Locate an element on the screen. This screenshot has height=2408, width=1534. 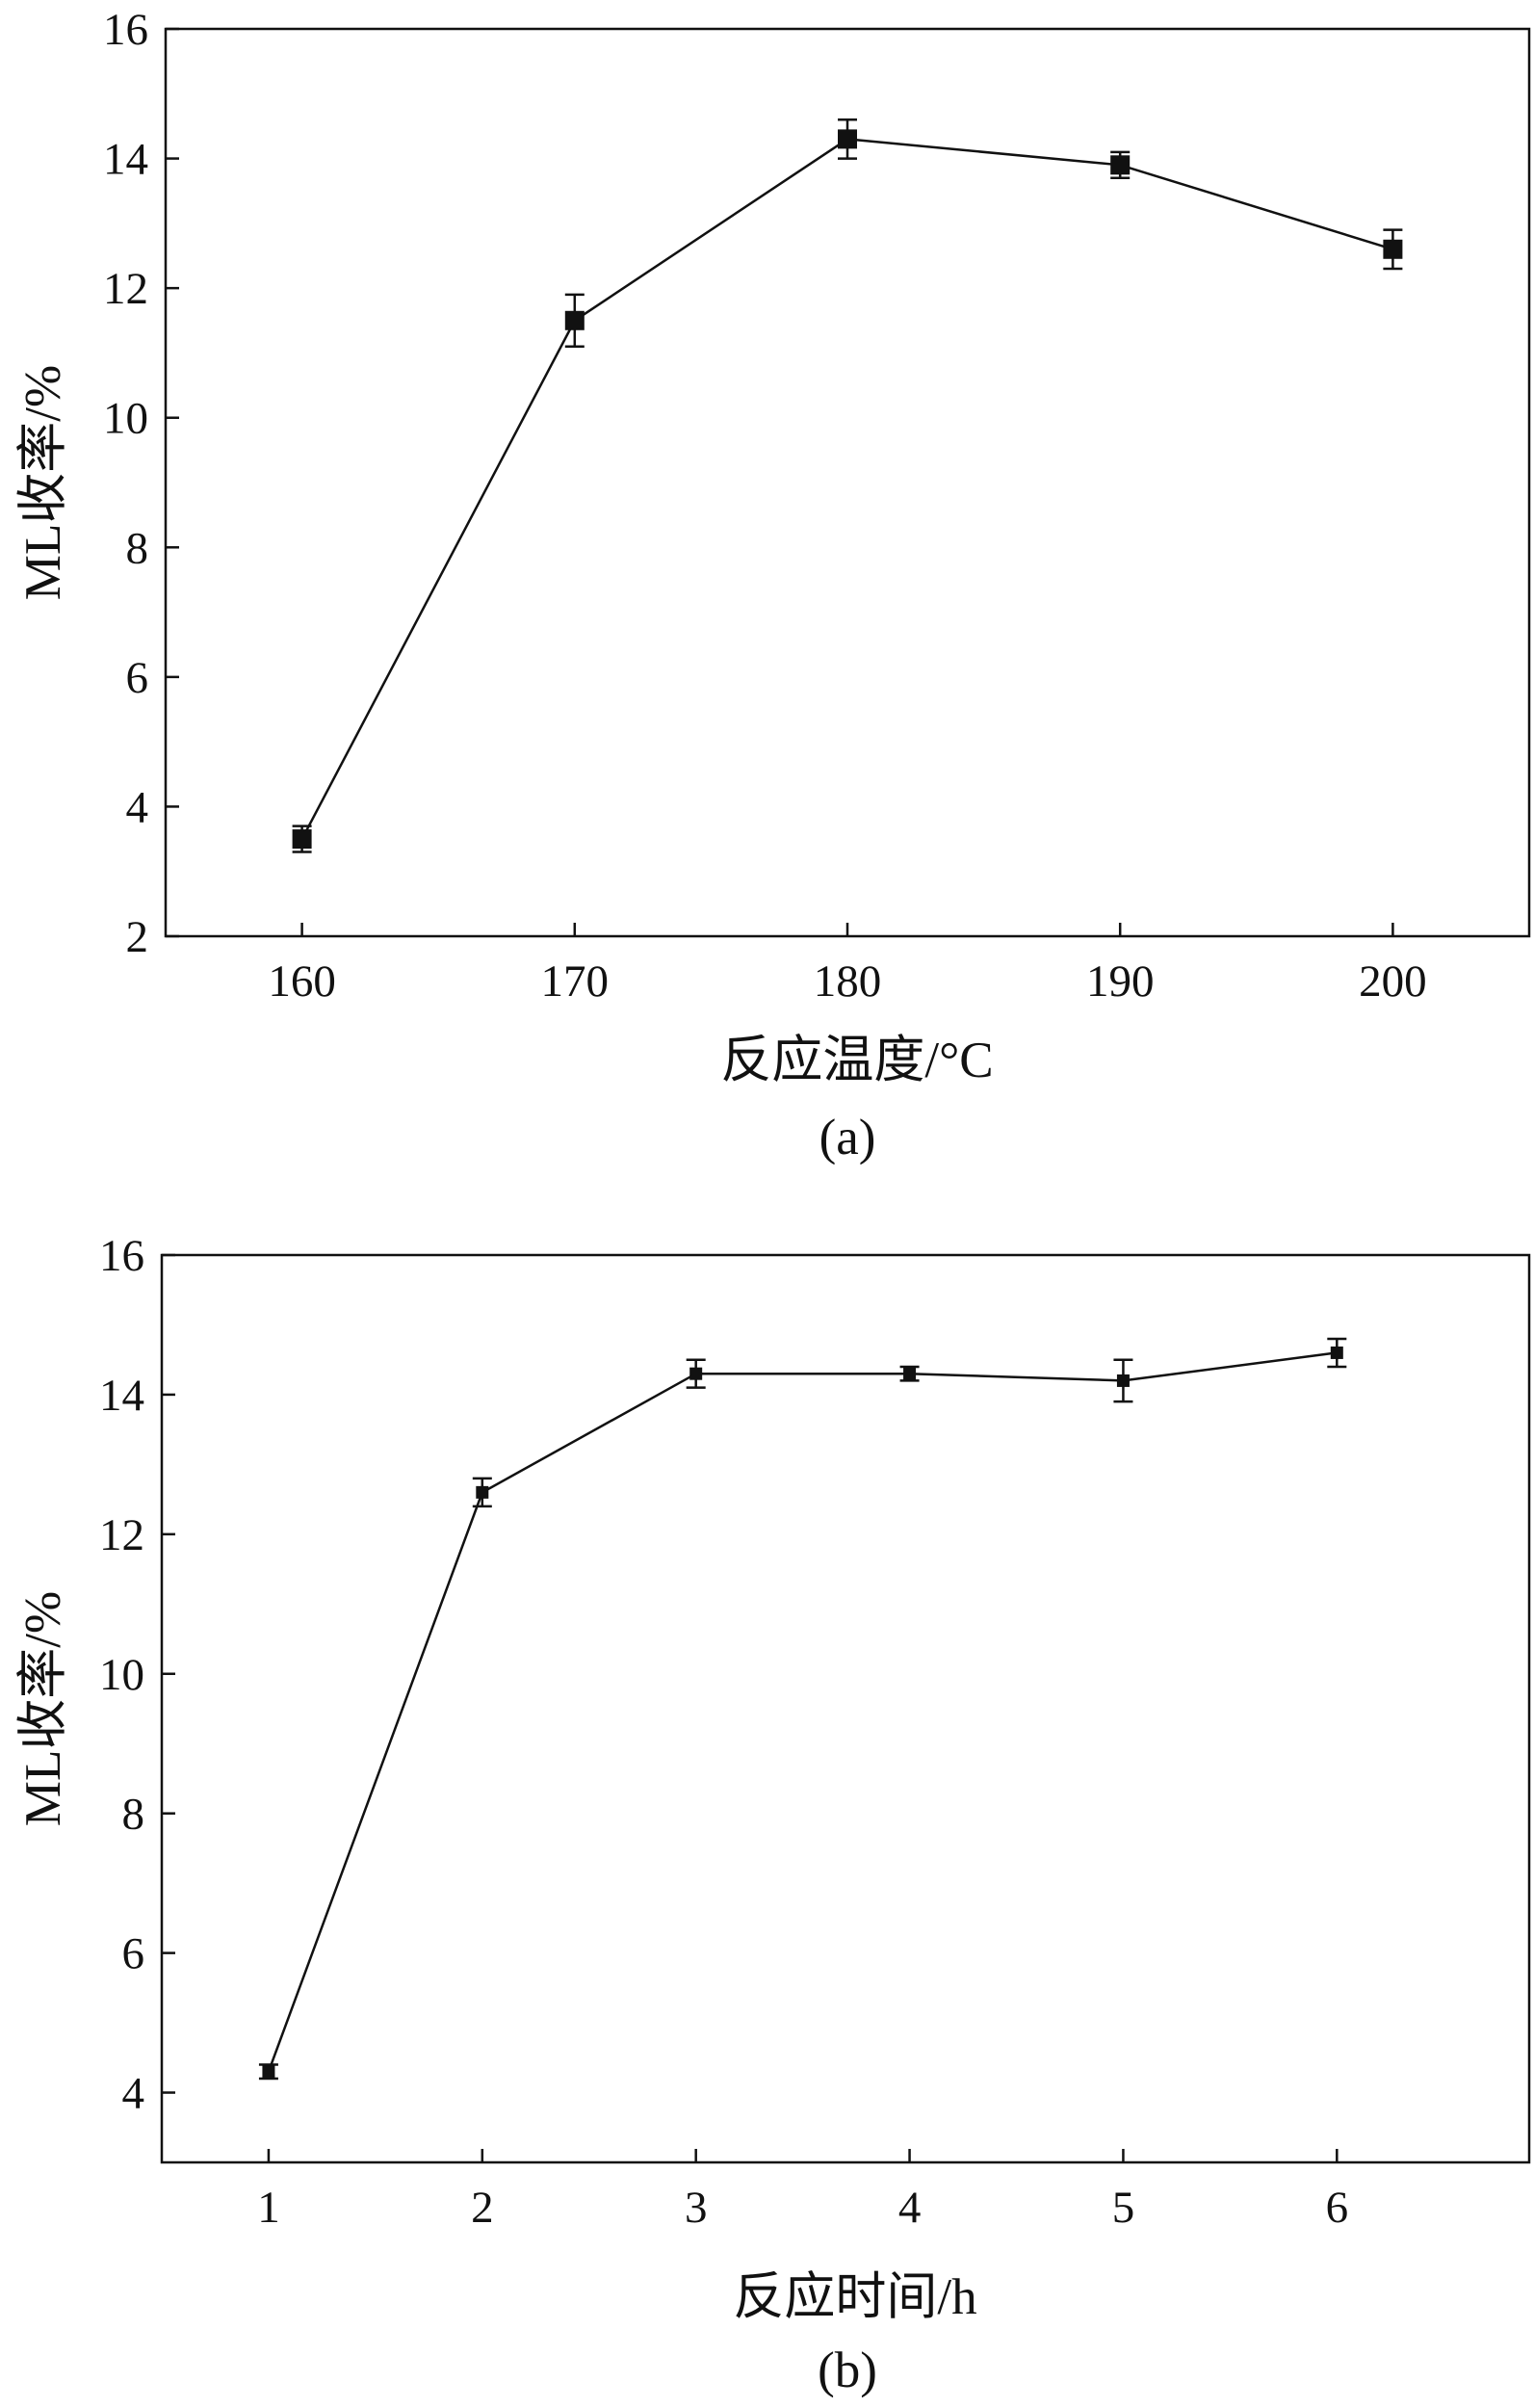
x-tick-label: 1 is located at coordinates (268, 2208).